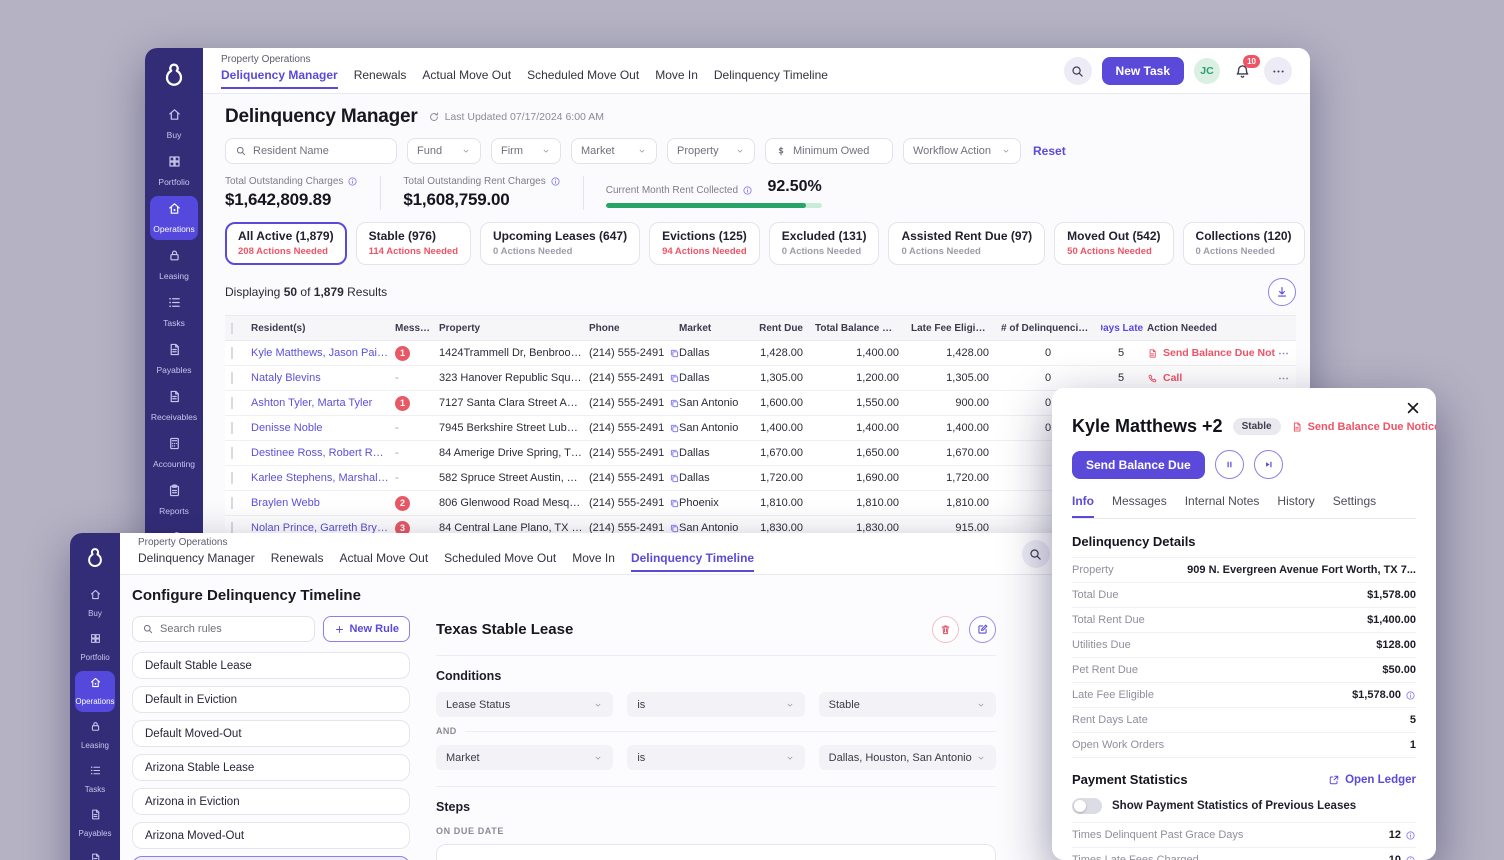 Image resolution: width=1504 pixels, height=860 pixels. Describe the element at coordinates (525, 757) in the screenshot. I see `condition-field-select: Market` at that location.